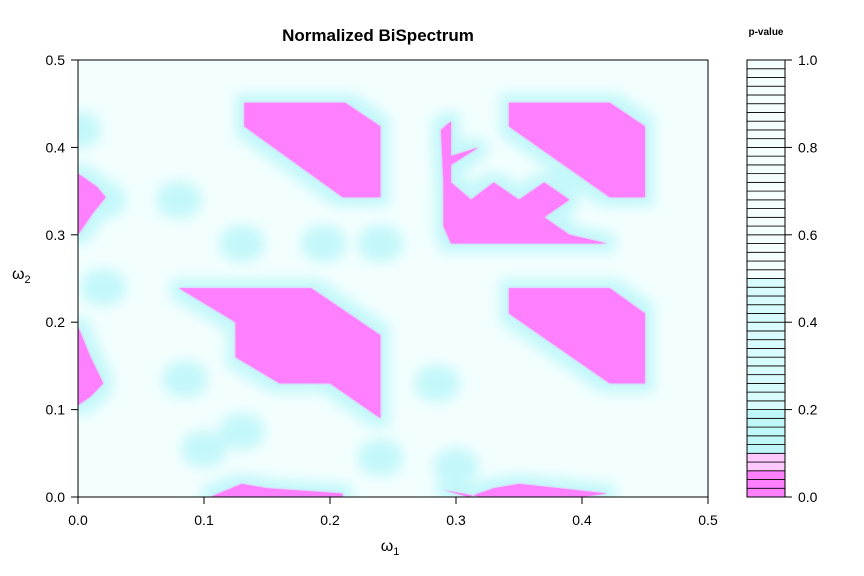  What do you see at coordinates (396, 552) in the screenshot?
I see `x-axis-label-sub: 1` at bounding box center [396, 552].